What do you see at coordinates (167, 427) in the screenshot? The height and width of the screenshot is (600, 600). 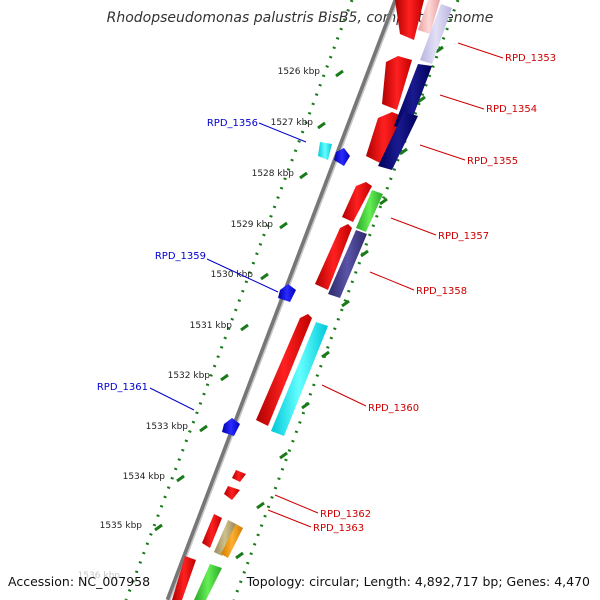 I see `kbp-label-1533: 1533 kbp` at bounding box center [167, 427].